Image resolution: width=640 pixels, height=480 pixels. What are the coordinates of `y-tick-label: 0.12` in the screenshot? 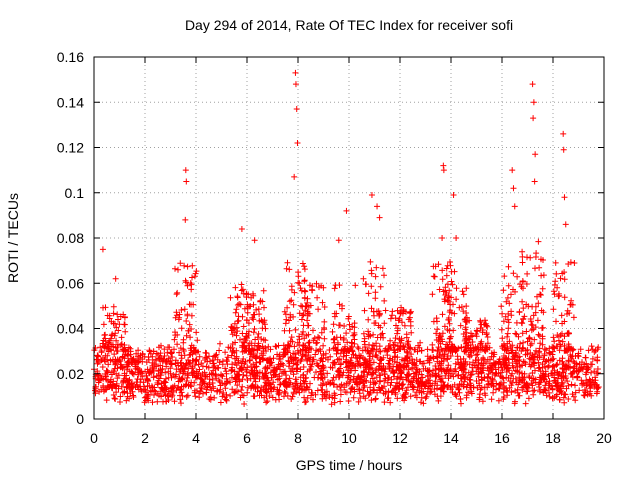 It's located at (70, 148).